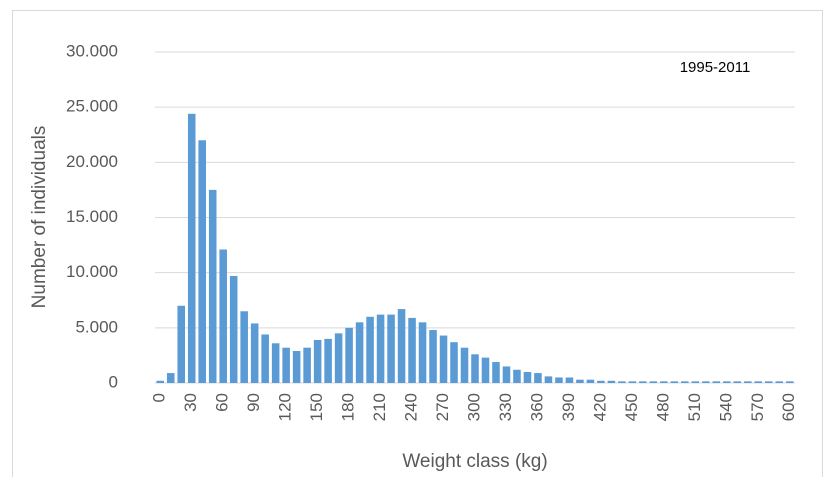 The height and width of the screenshot is (477, 830). Describe the element at coordinates (473, 407) in the screenshot. I see `x-tick-label: 300` at that location.